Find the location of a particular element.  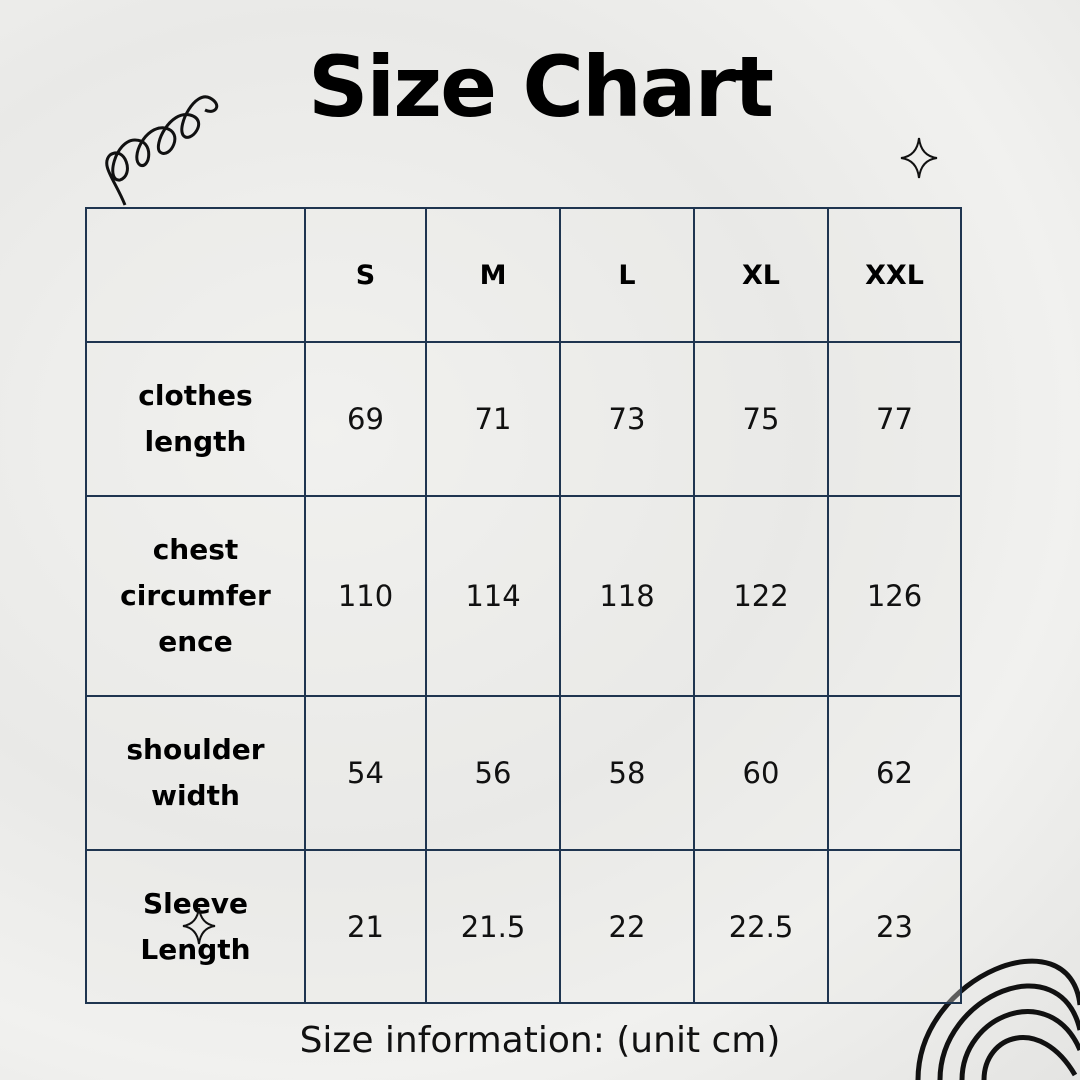

header-cell-s: S is located at coordinates (365, 275).